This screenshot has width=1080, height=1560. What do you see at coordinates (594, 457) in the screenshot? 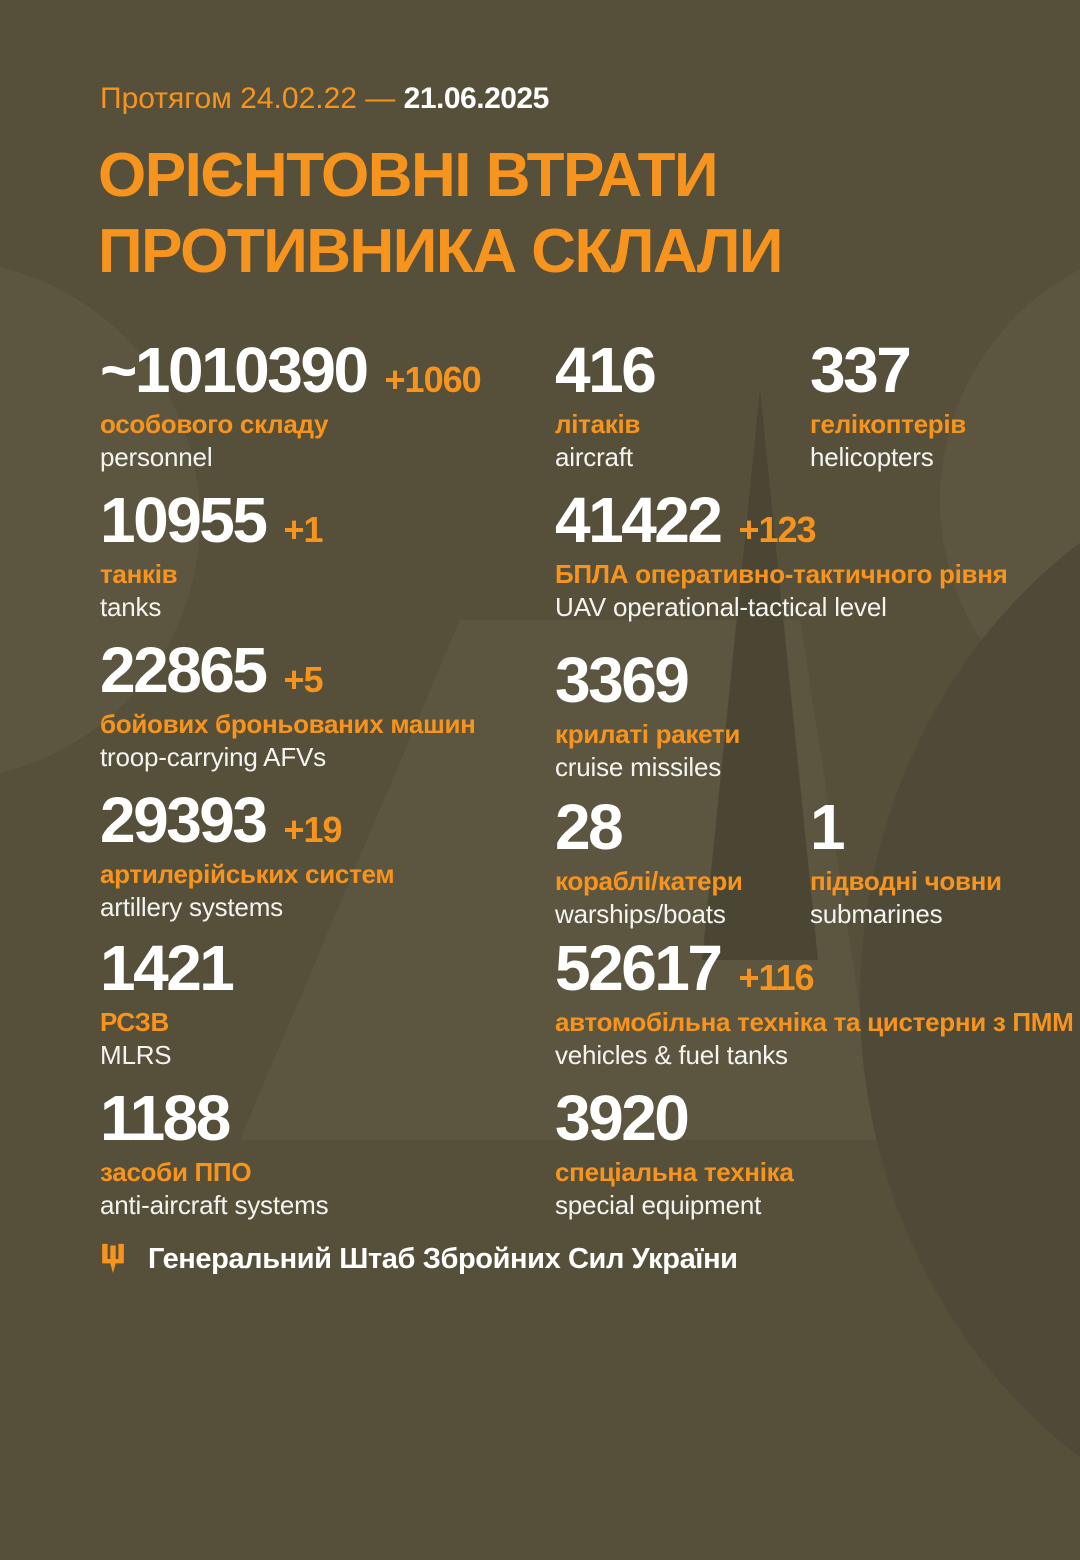
I see `aircraft-label-en: aircraft` at bounding box center [594, 457].